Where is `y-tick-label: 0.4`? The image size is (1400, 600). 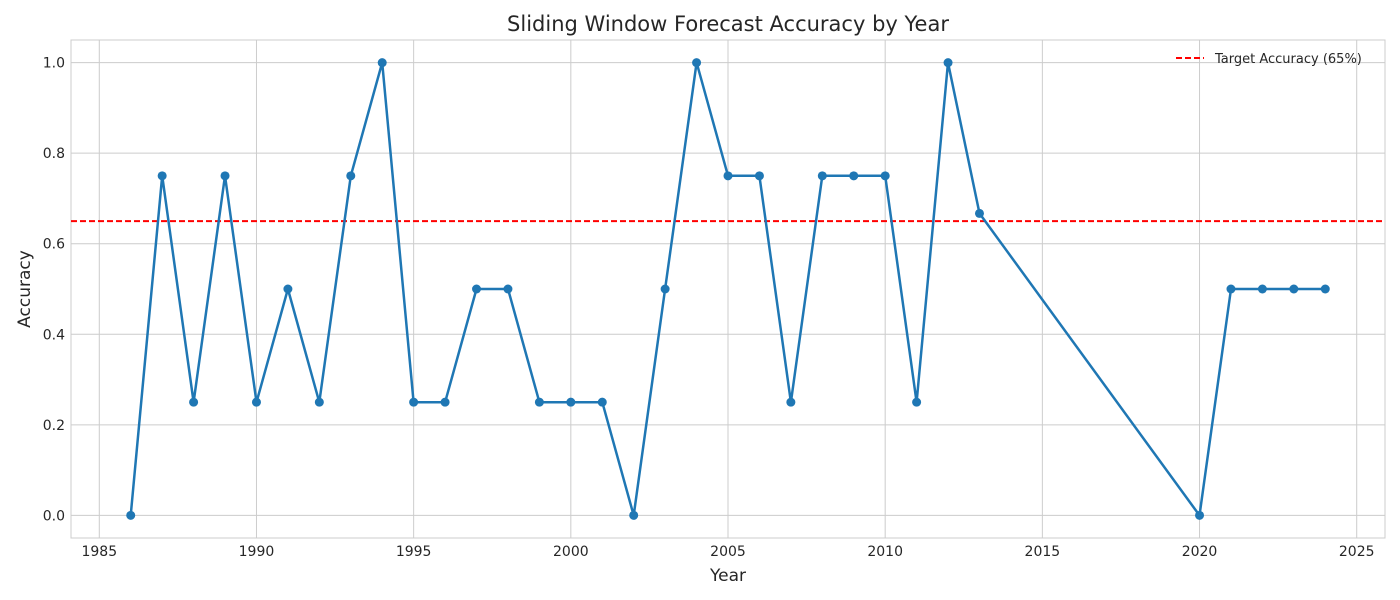 y-tick-label: 0.4 is located at coordinates (54, 335).